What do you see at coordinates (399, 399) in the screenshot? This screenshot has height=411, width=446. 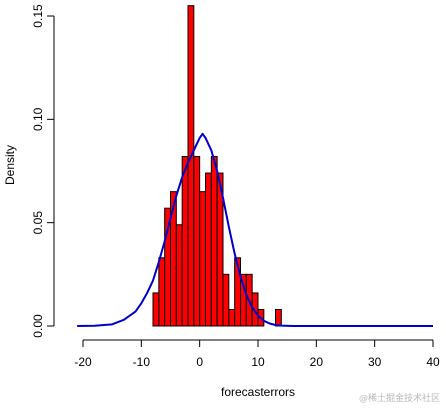 I see `watermark: @稀土掘金技术社区` at bounding box center [399, 399].